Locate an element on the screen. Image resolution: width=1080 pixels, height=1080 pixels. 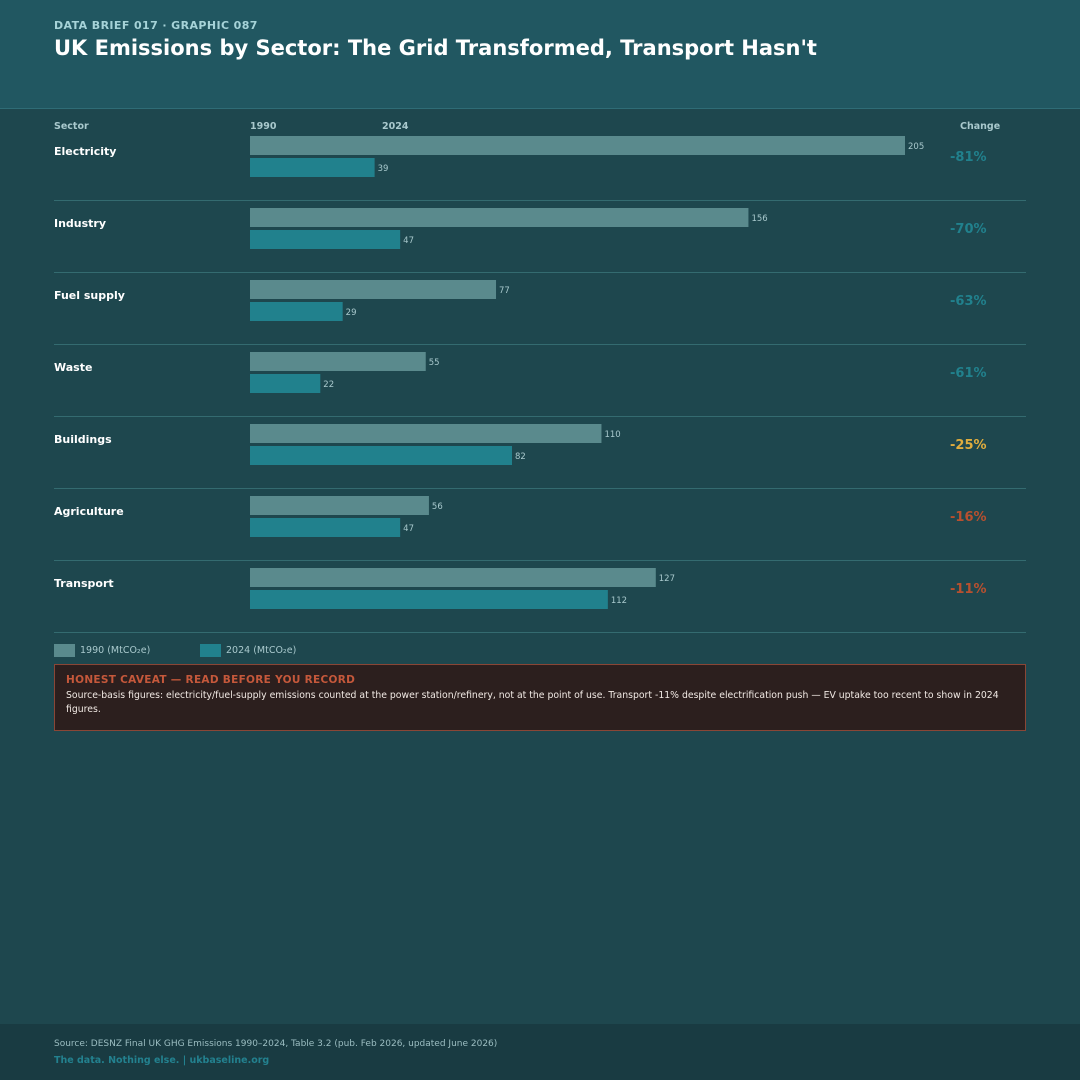
sector-label-electricity: Electricity is located at coordinates (85, 151).